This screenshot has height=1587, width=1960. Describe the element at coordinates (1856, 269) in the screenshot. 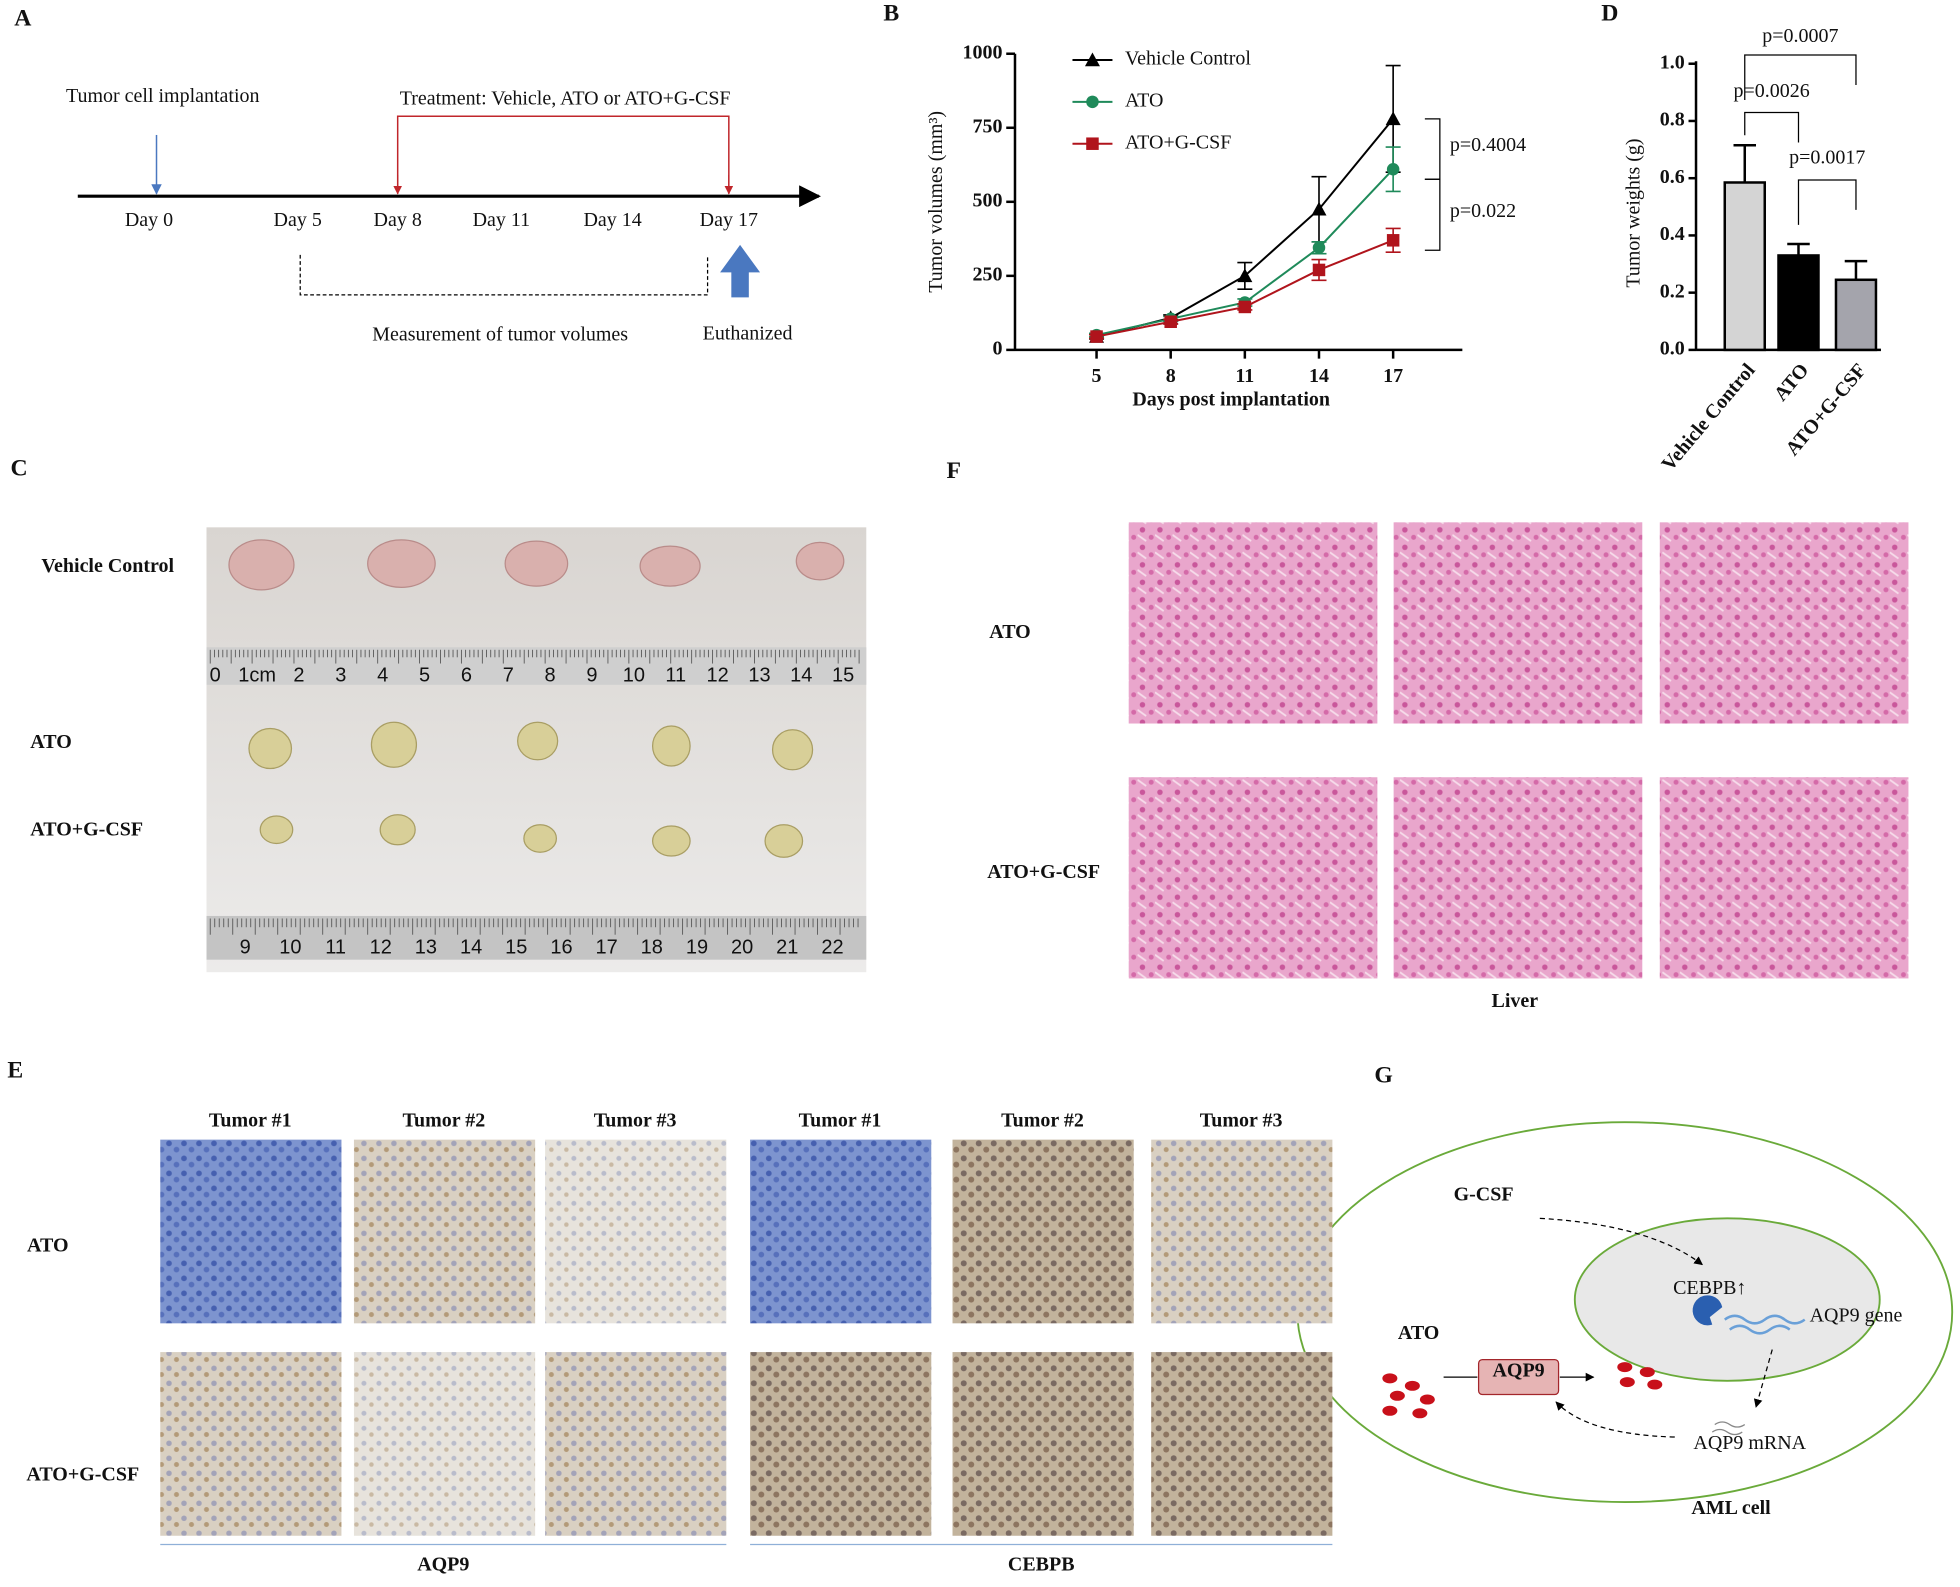

I see `error-bar` at that location.